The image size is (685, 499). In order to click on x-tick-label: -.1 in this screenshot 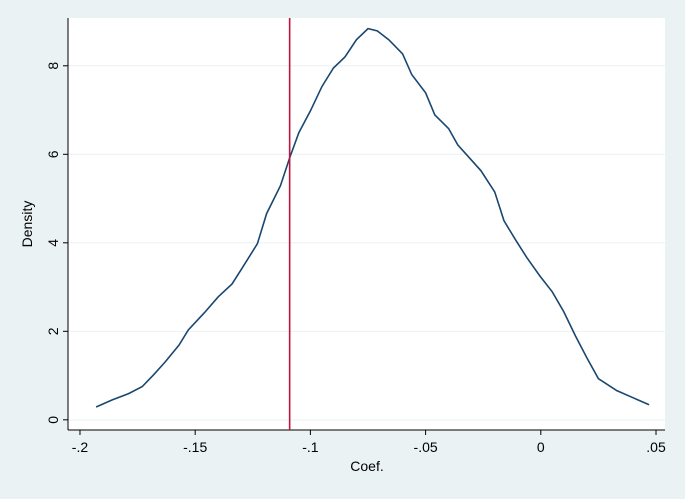, I will do `click(310, 447)`.